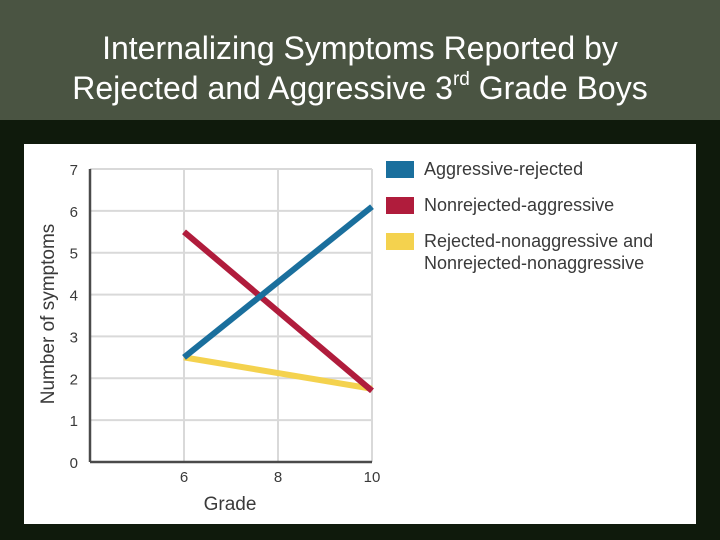 The image size is (720, 540). Describe the element at coordinates (74, 379) in the screenshot. I see `y-tick-label: 2` at that location.